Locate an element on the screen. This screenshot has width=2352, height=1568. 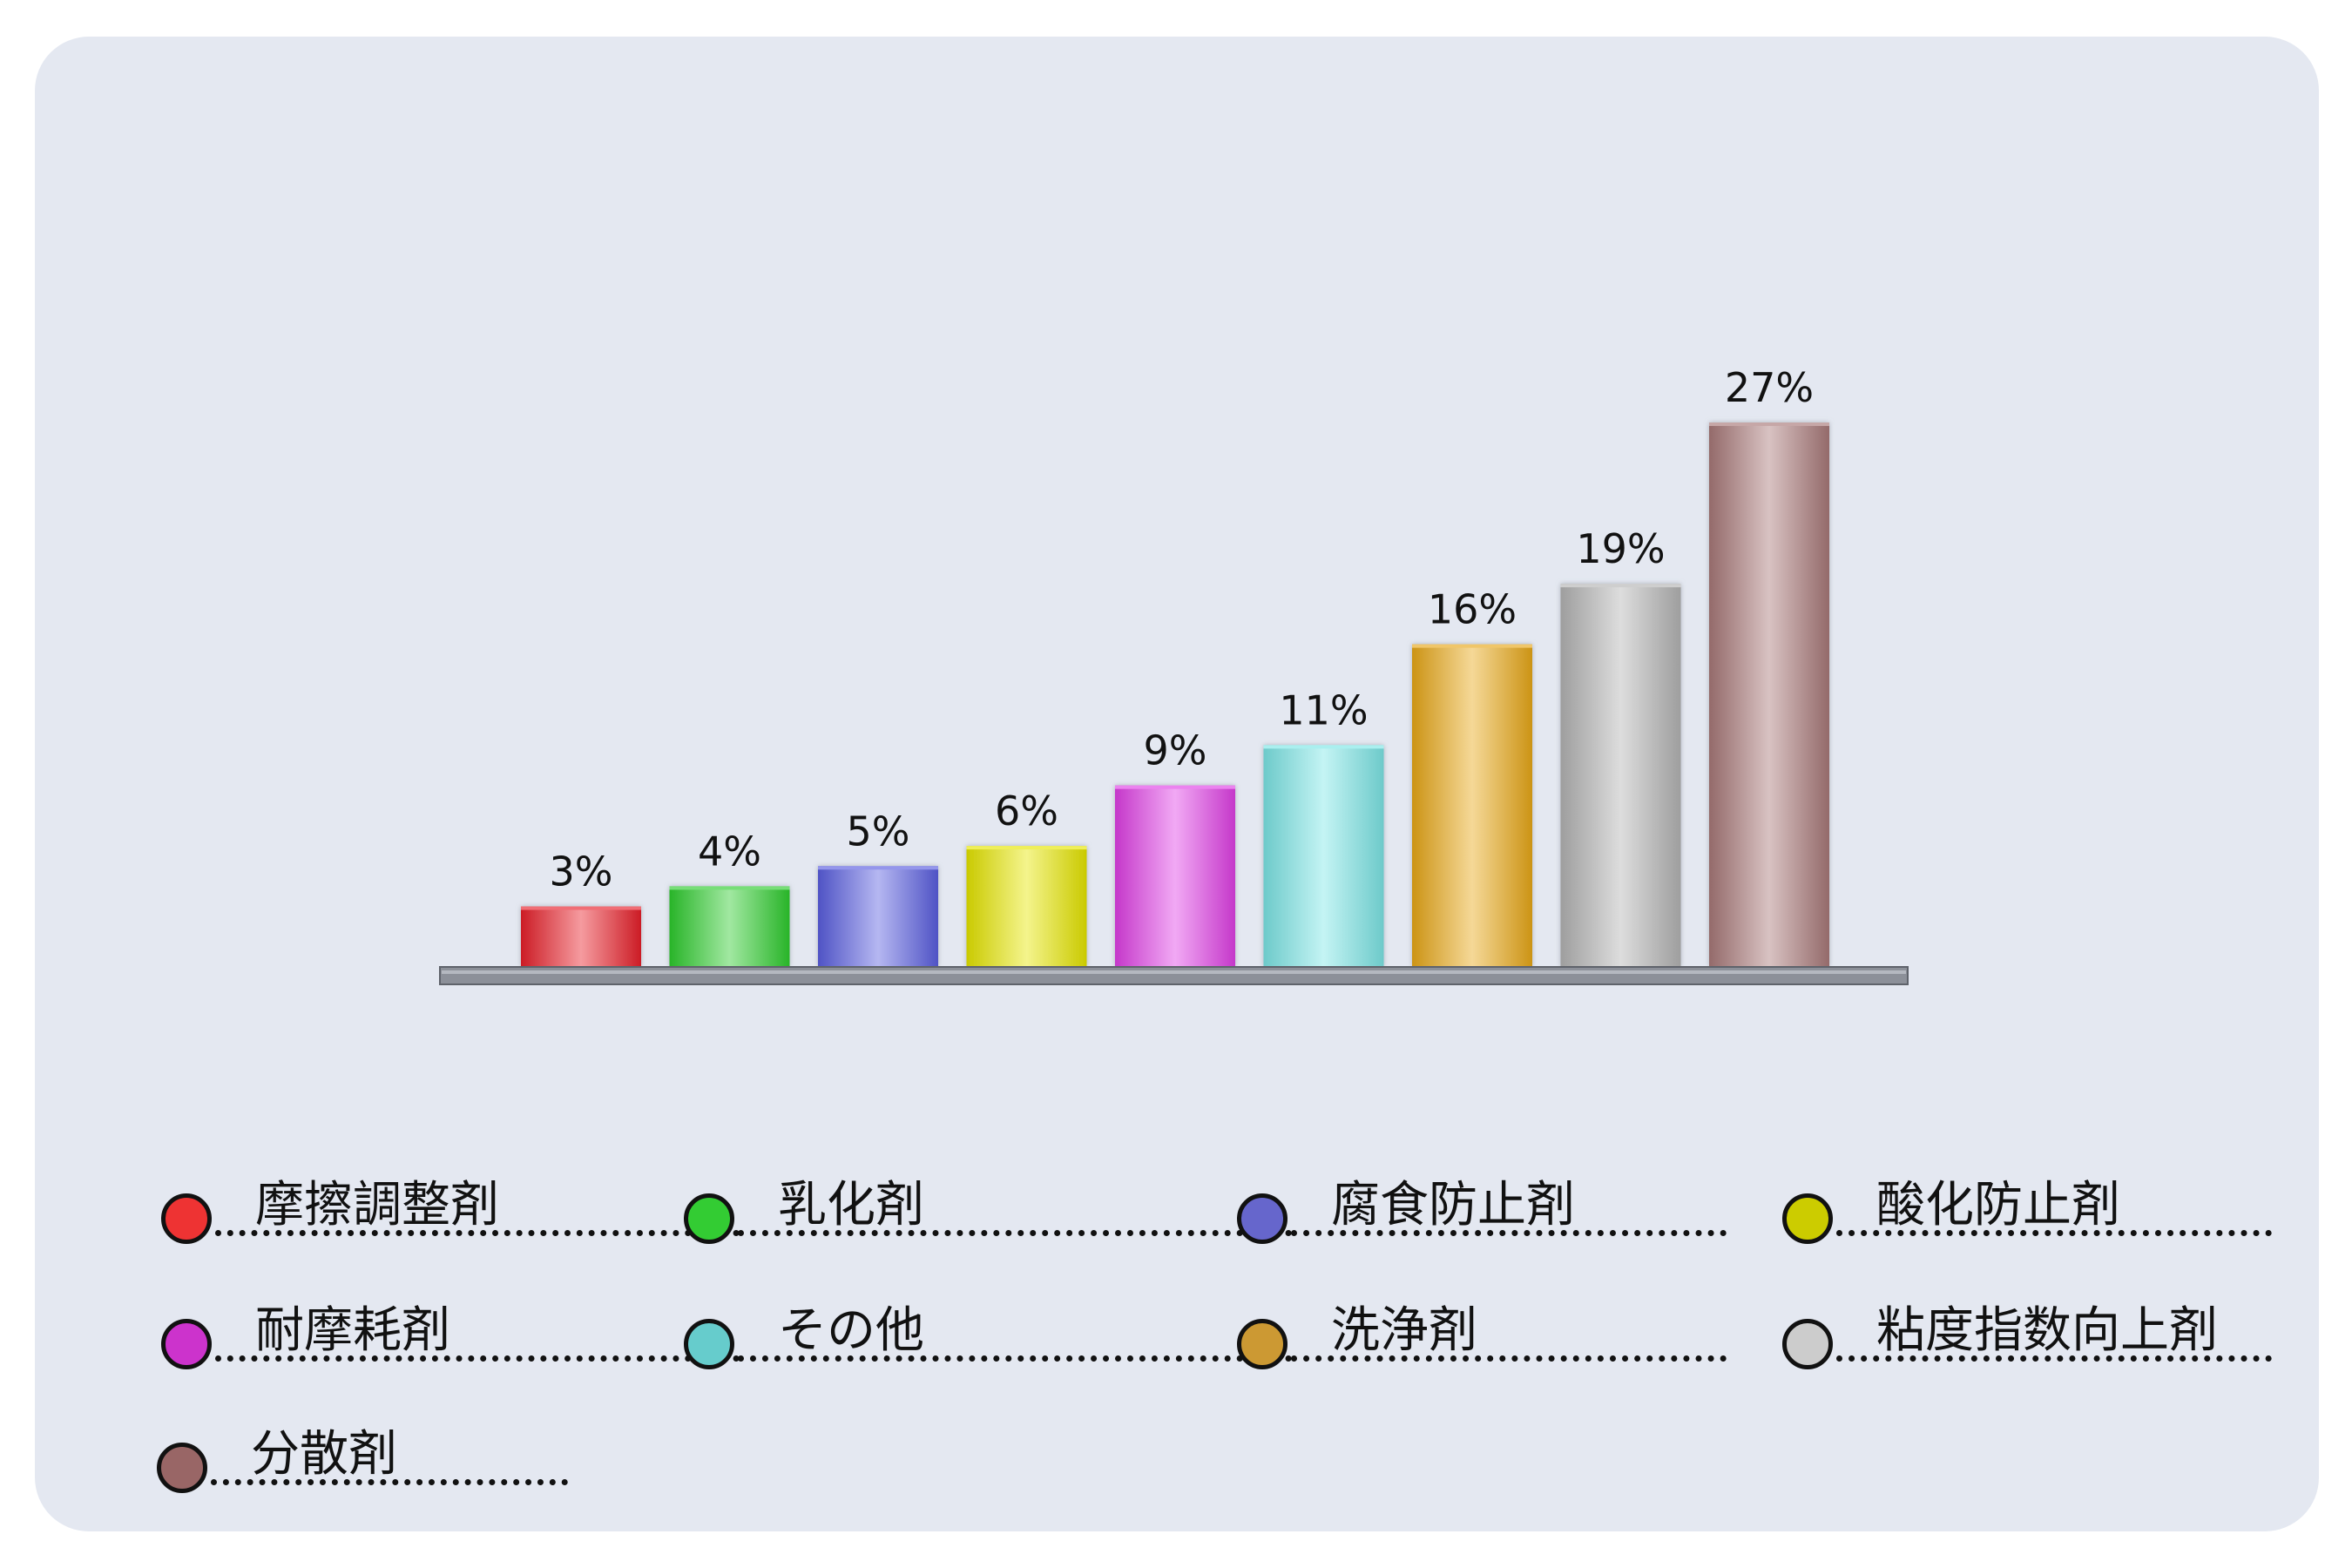
legend-label: 洗浄剤 is located at coordinates (1404, 1330).